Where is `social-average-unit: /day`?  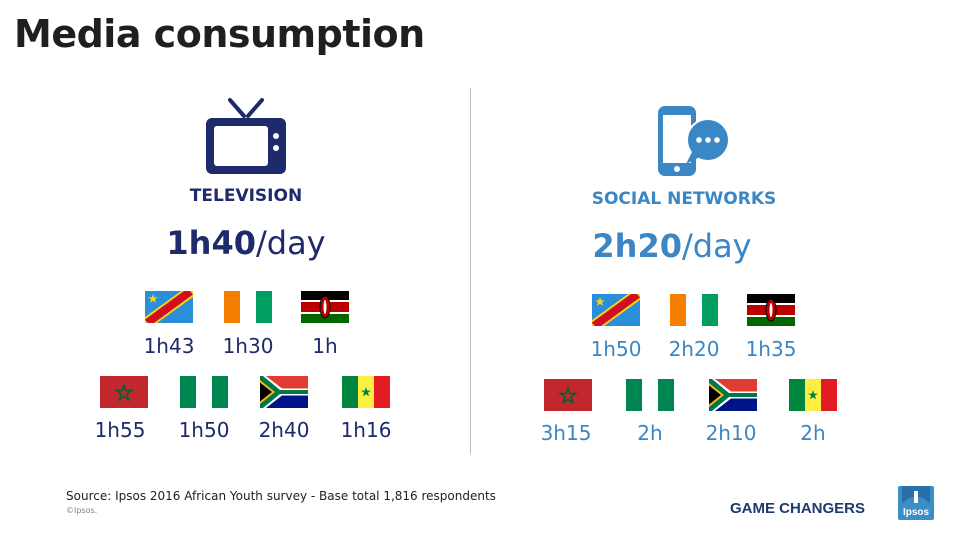
social-average-unit: /day is located at coordinates (716, 246).